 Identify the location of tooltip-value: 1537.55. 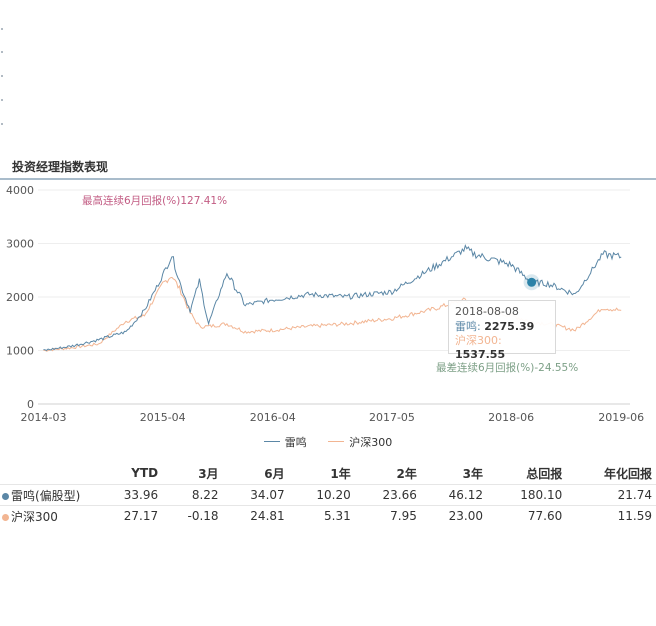
(480, 354).